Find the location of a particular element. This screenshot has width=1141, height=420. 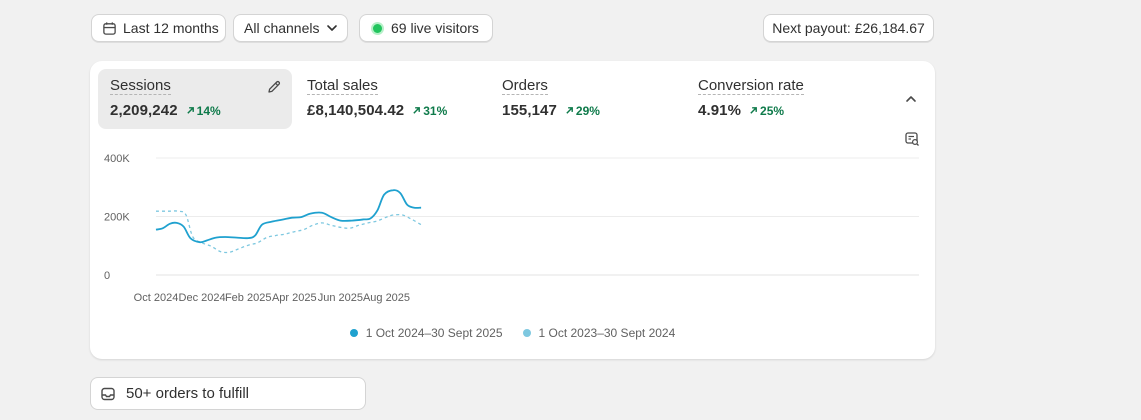

live-visitors-label: 69 live visitors is located at coordinates (435, 28).